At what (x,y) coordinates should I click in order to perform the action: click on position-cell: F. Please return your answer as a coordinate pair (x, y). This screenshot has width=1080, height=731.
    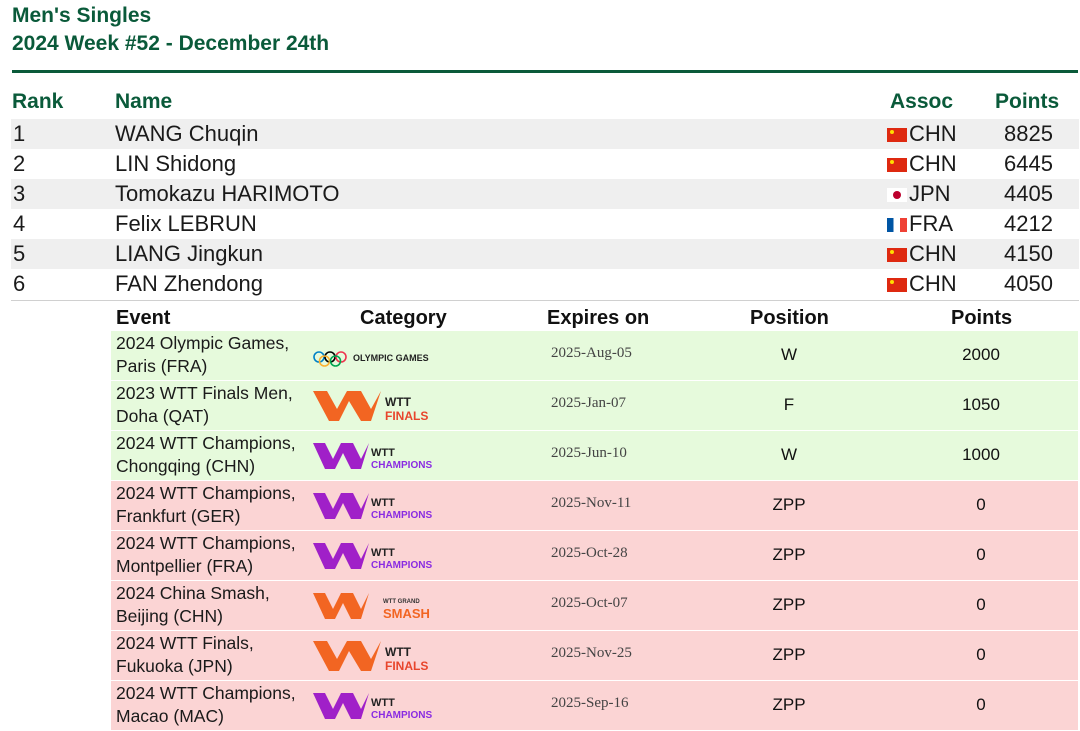
    Looking at the image, I should click on (789, 404).